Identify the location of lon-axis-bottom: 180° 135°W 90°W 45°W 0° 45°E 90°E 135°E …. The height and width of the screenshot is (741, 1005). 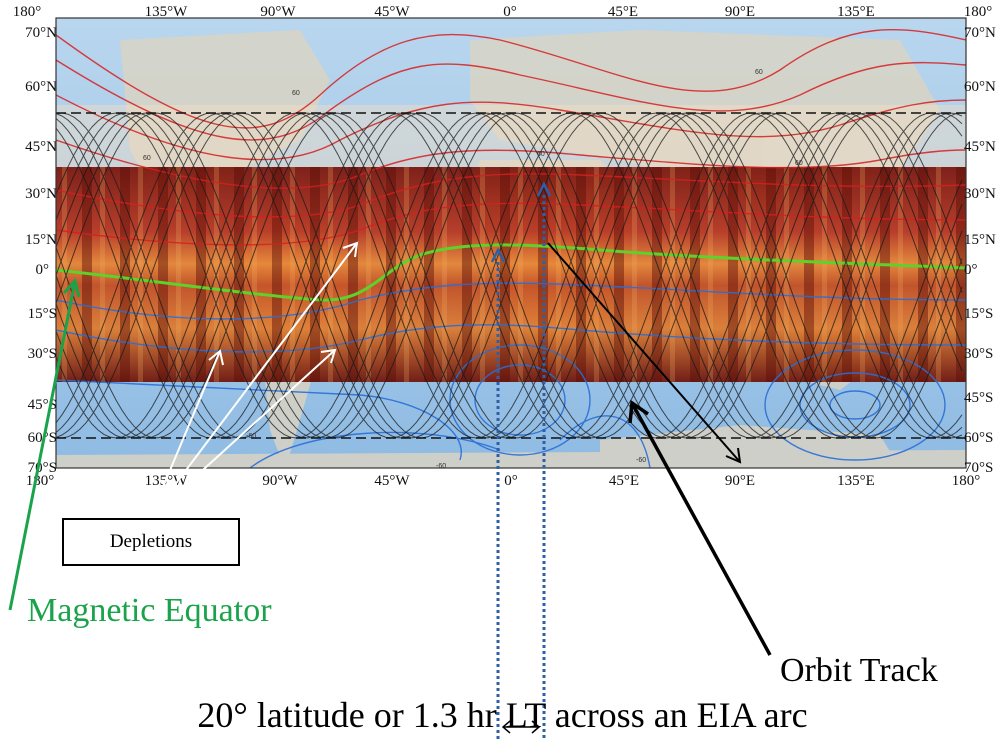
(503, 481).